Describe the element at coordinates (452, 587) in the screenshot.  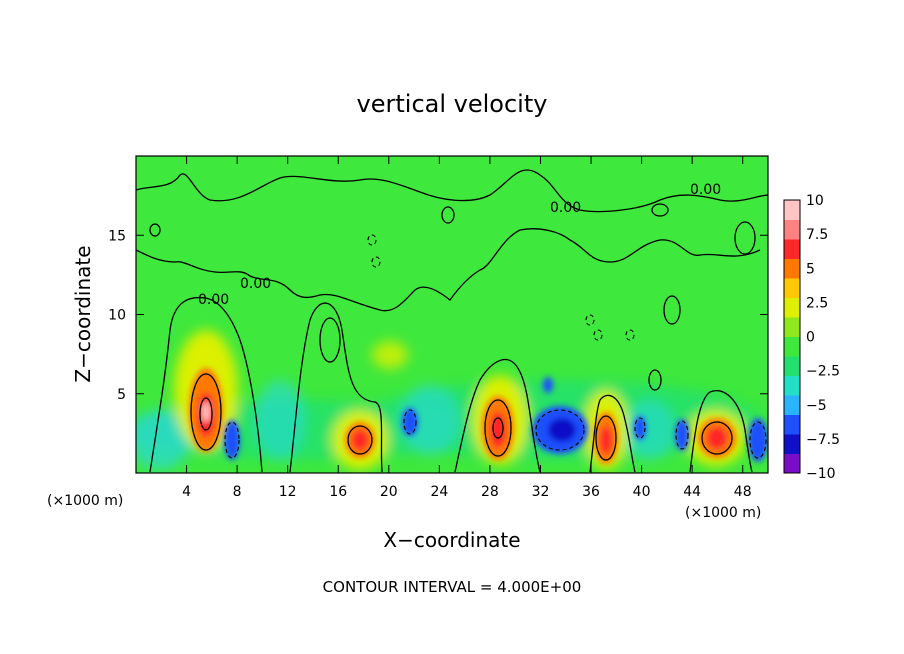
I see `contour-interval-note: CONTOUR INTERVAL = 4.000E+00` at that location.